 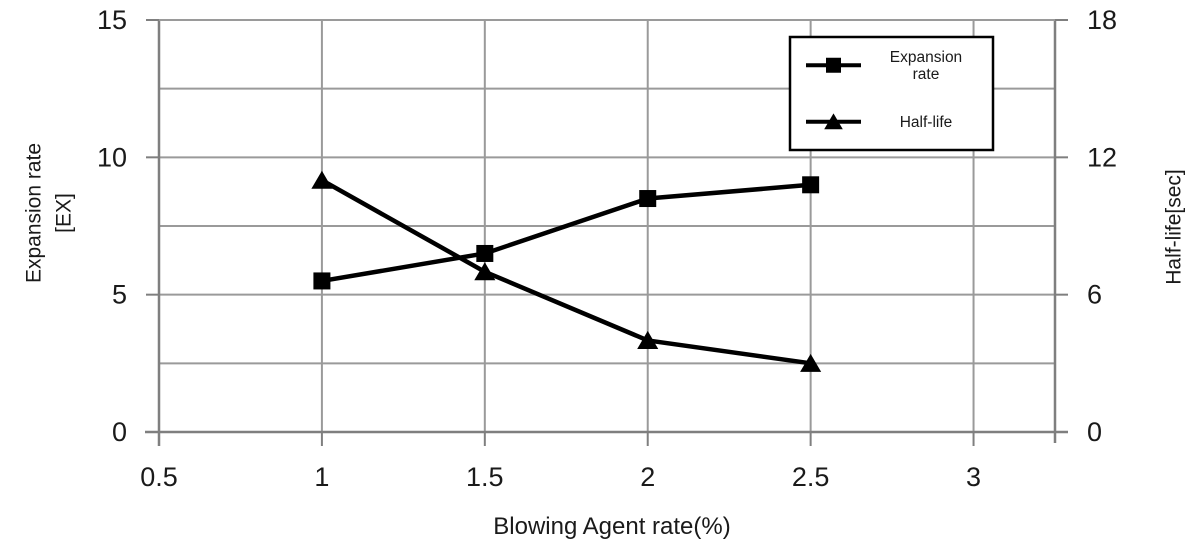 I want to click on left-axis-title-line2: [EX], so click(x=64, y=213).